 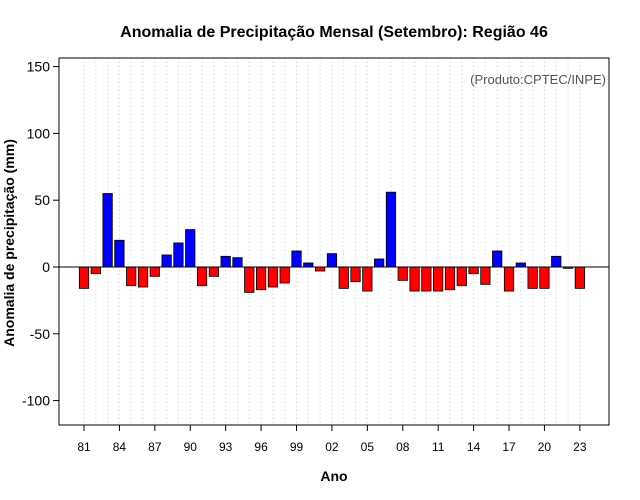 What do you see at coordinates (355, 274) in the screenshot?
I see `bar-2004` at bounding box center [355, 274].